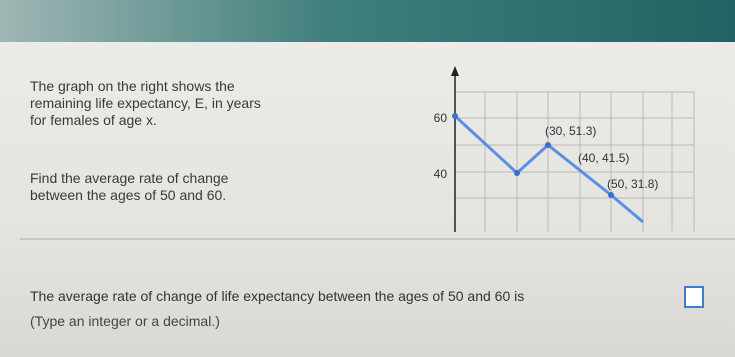 Image resolution: width=735 pixels, height=357 pixels. I want to click on y-tick-label: 40, so click(441, 174).